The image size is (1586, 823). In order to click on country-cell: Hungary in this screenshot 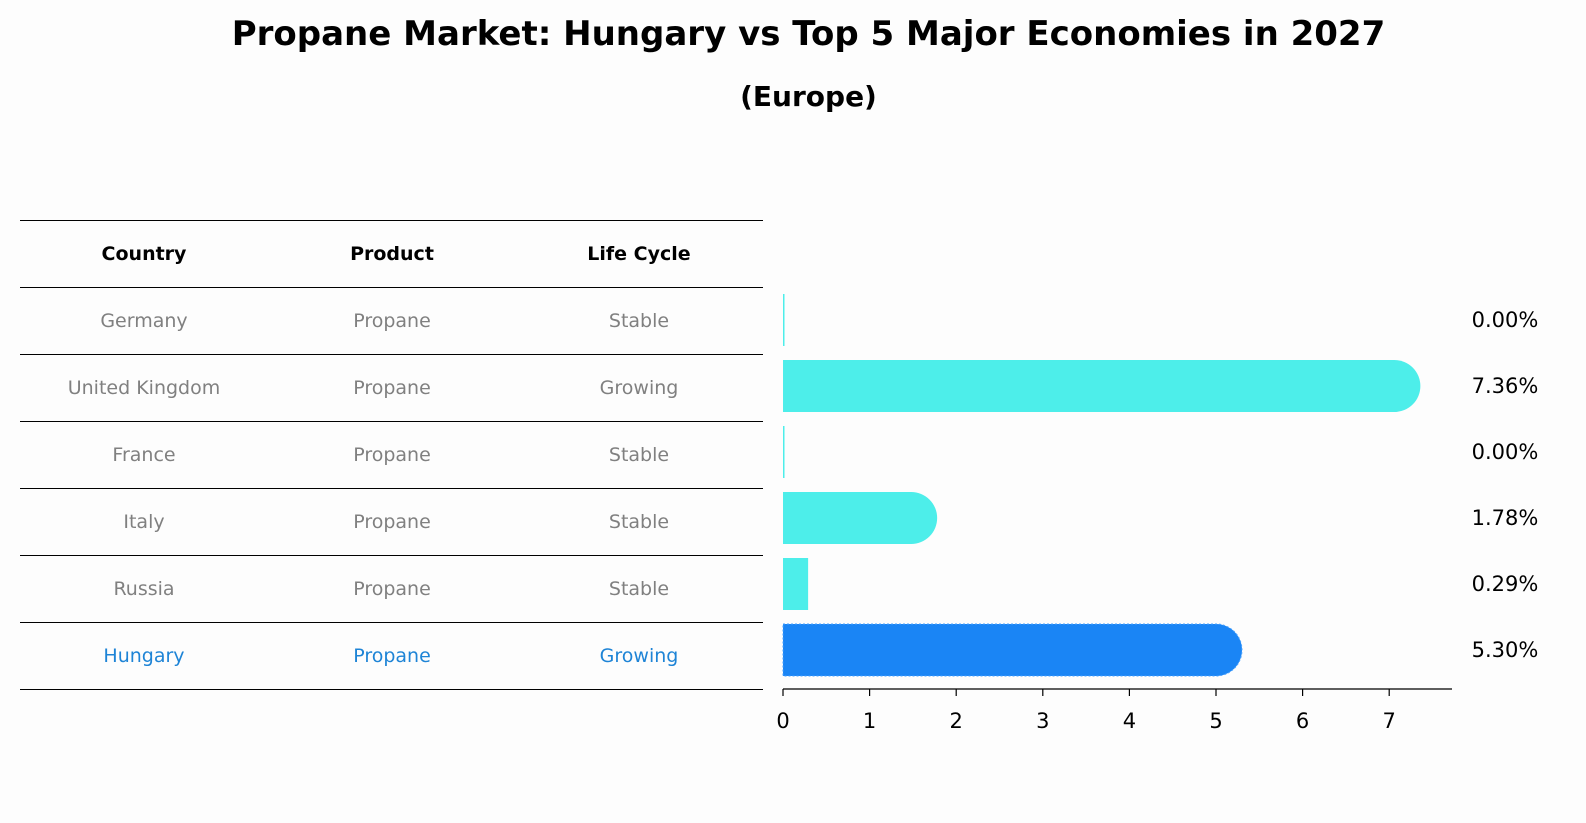, I will do `click(144, 656)`.